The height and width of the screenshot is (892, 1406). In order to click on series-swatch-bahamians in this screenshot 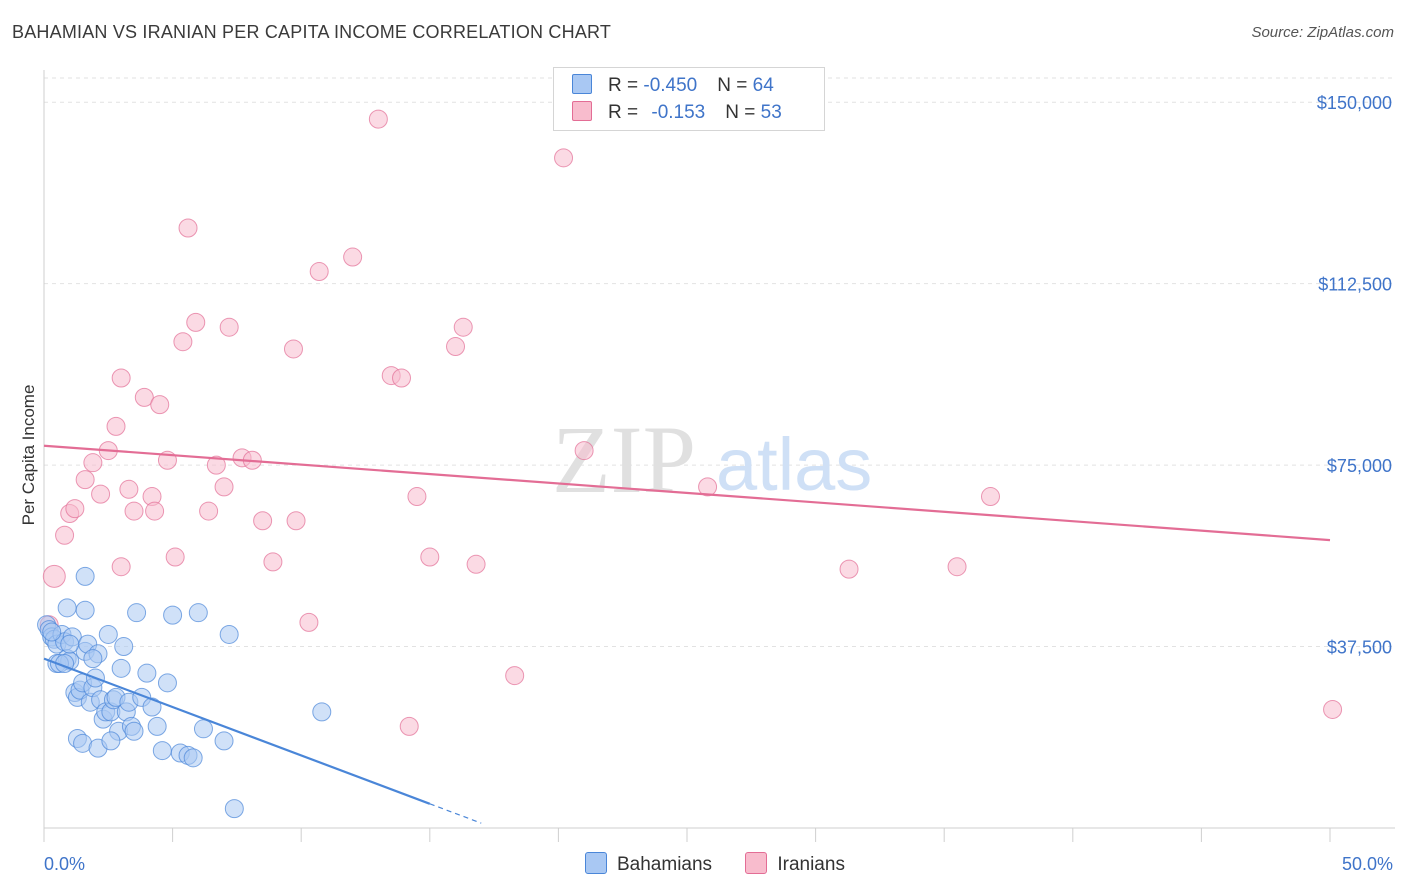, I will do `click(596, 863)`.